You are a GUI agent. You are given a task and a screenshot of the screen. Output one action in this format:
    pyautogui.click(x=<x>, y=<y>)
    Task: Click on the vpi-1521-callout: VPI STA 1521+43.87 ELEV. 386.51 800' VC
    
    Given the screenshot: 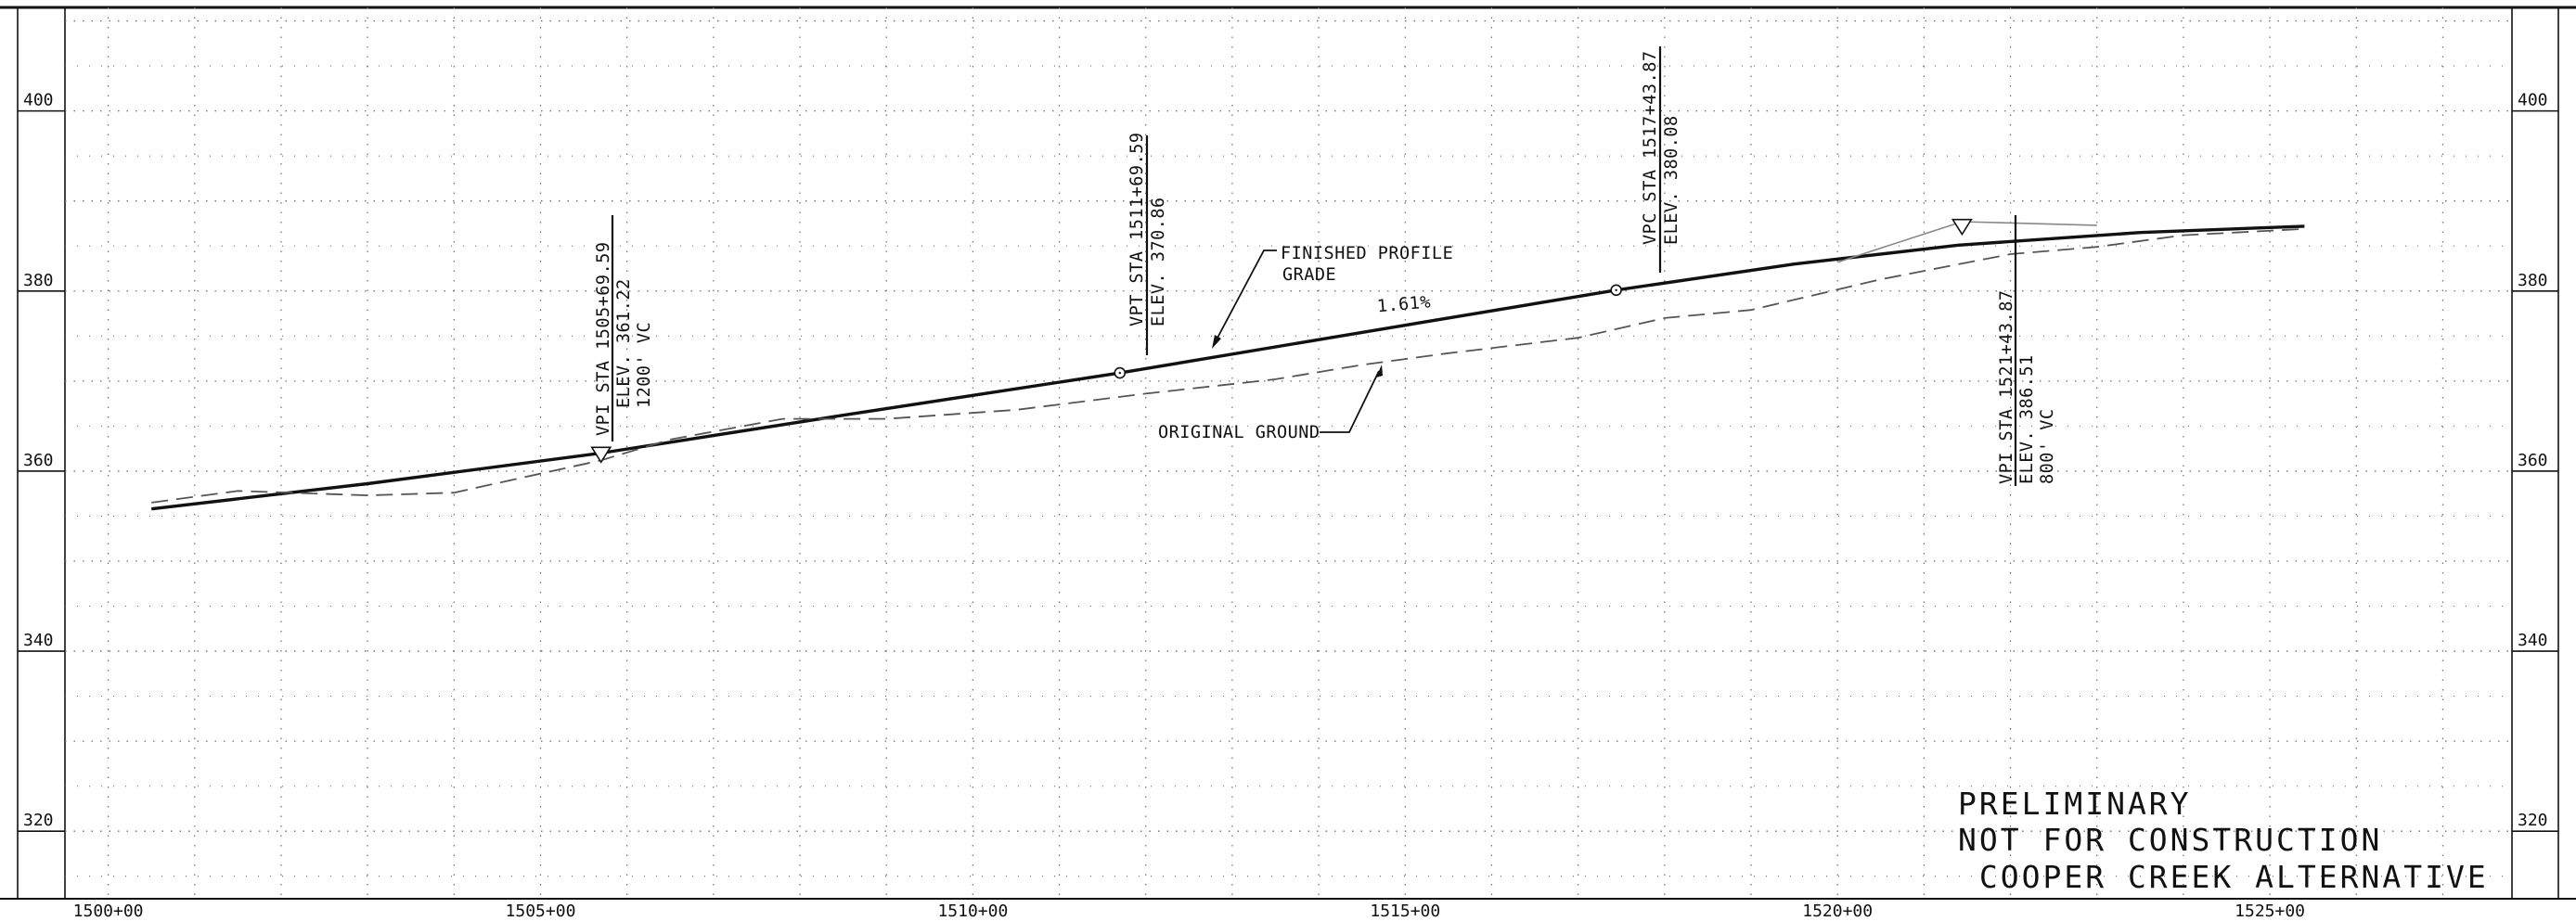 What is the action you would take?
    pyautogui.click(x=2027, y=350)
    